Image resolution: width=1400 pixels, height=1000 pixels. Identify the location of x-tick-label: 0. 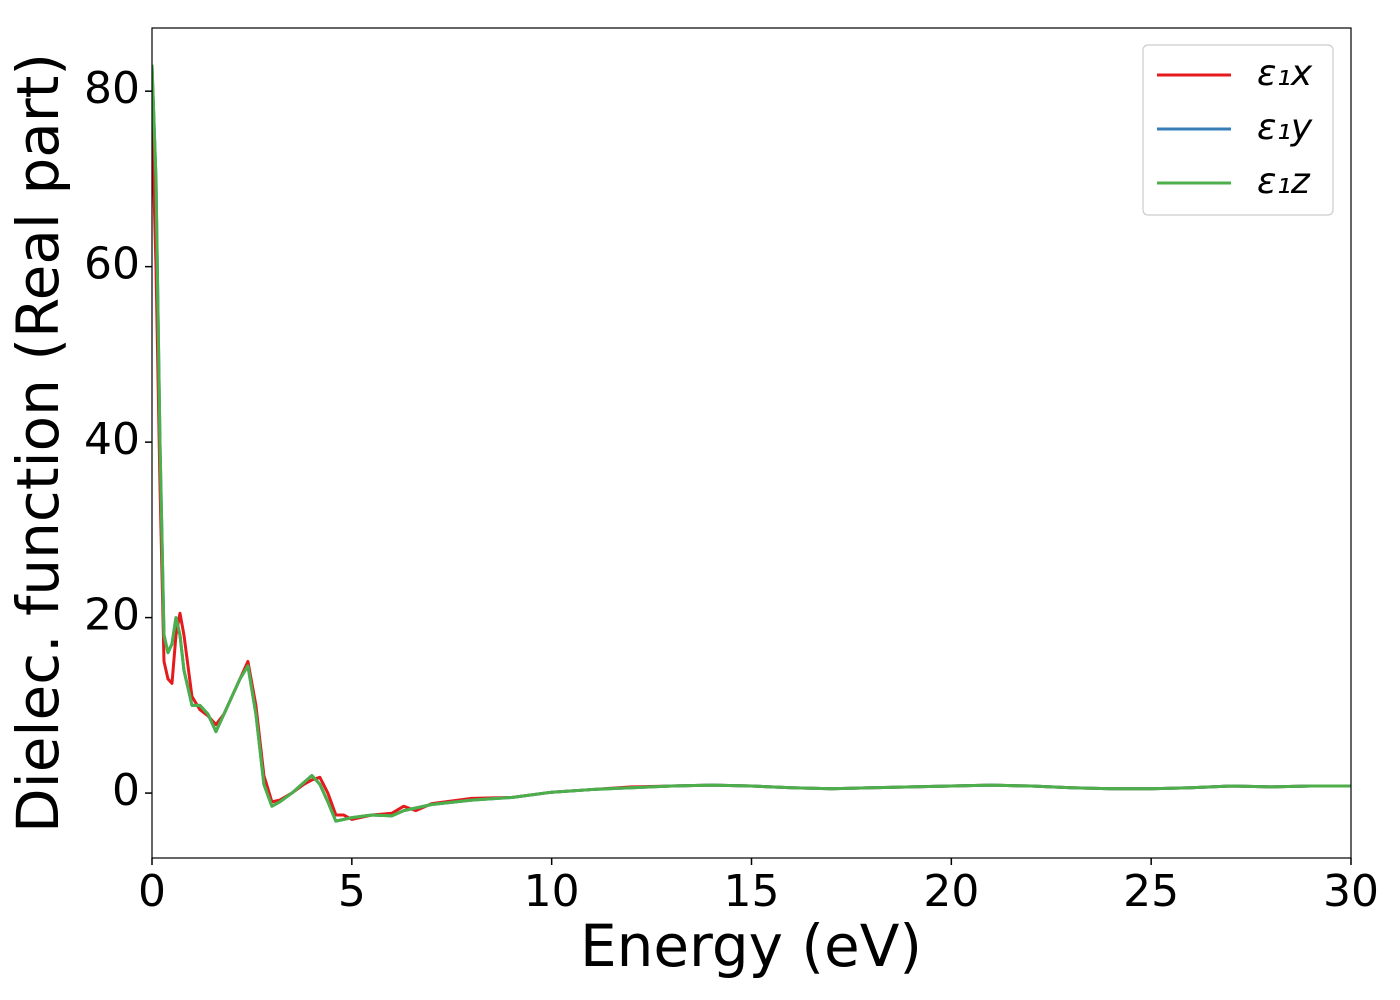
(152, 891).